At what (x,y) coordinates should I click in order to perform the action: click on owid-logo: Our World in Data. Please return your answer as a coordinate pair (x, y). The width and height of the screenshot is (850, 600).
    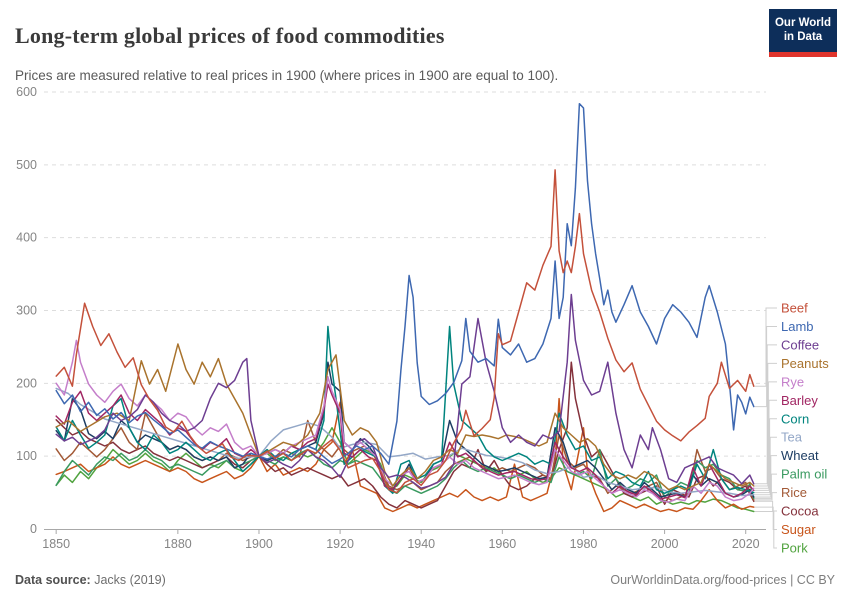
    Looking at the image, I should click on (803, 33).